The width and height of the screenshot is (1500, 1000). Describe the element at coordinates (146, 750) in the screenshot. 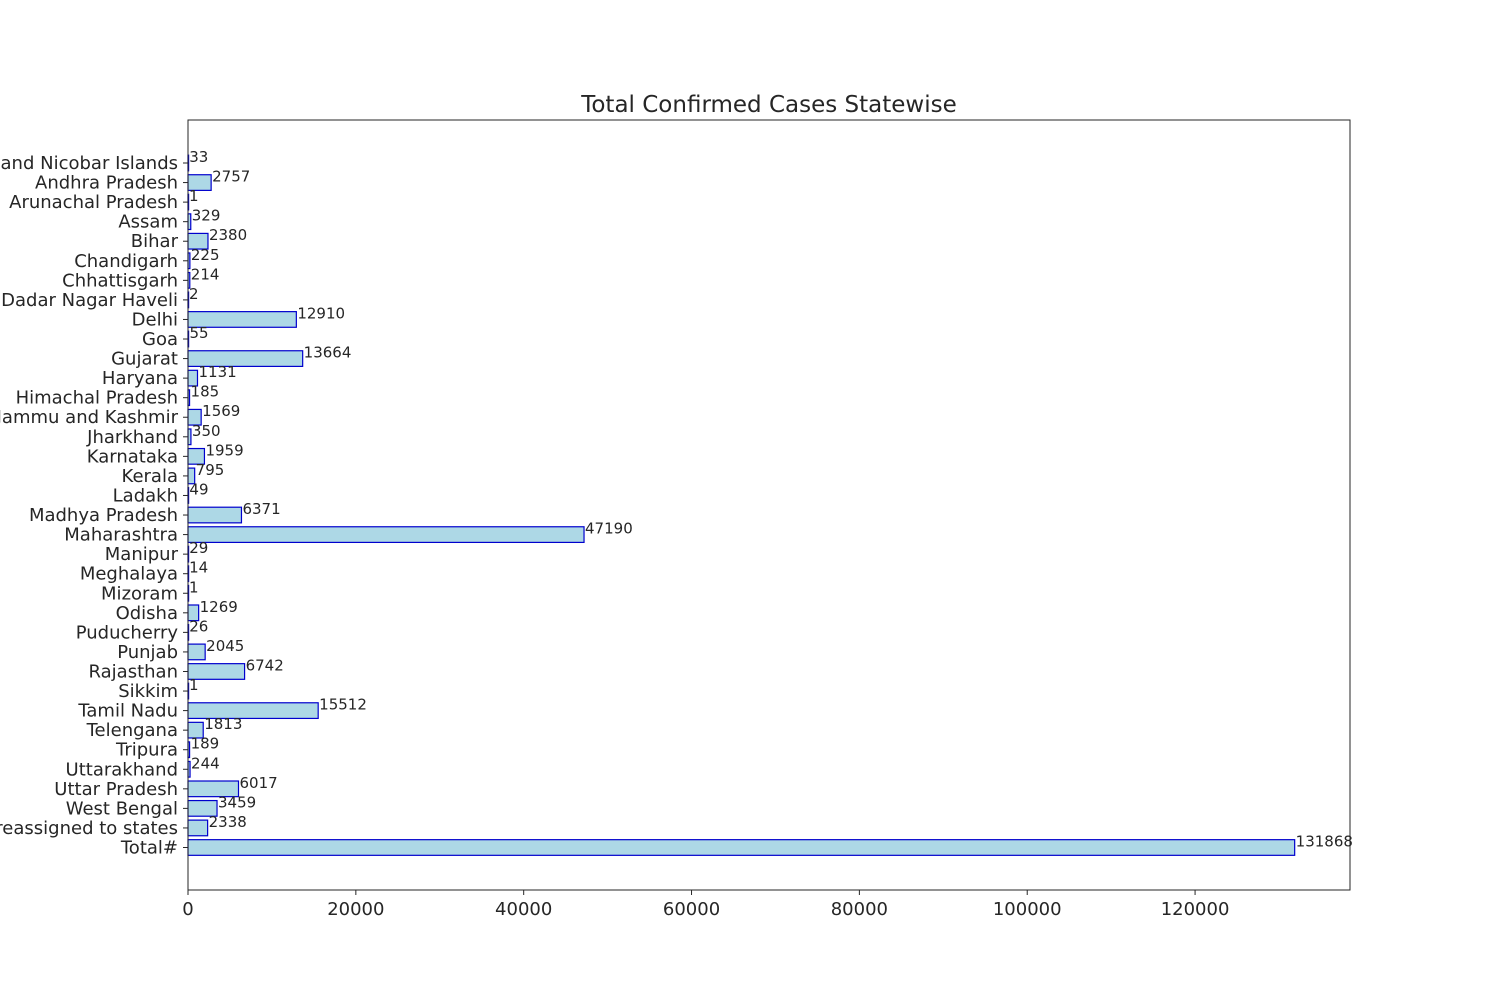

I see `y-tick-label-tripura: Tripura` at that location.